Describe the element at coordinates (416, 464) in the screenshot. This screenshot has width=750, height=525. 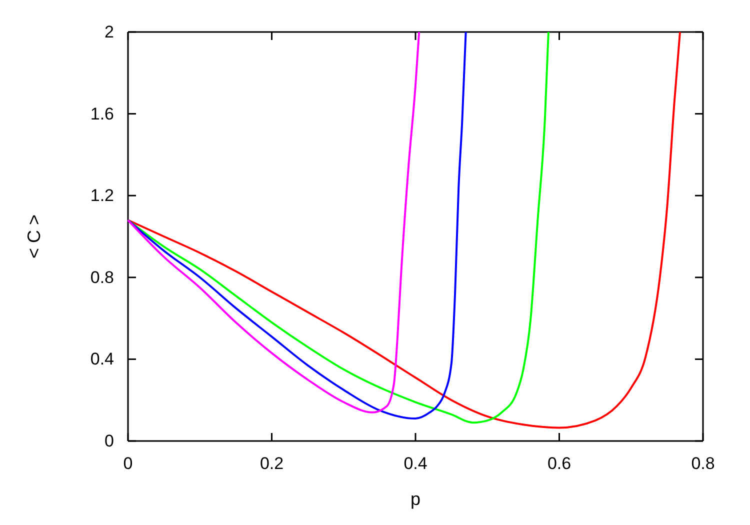
I see `x-tick-label: 0.4` at that location.